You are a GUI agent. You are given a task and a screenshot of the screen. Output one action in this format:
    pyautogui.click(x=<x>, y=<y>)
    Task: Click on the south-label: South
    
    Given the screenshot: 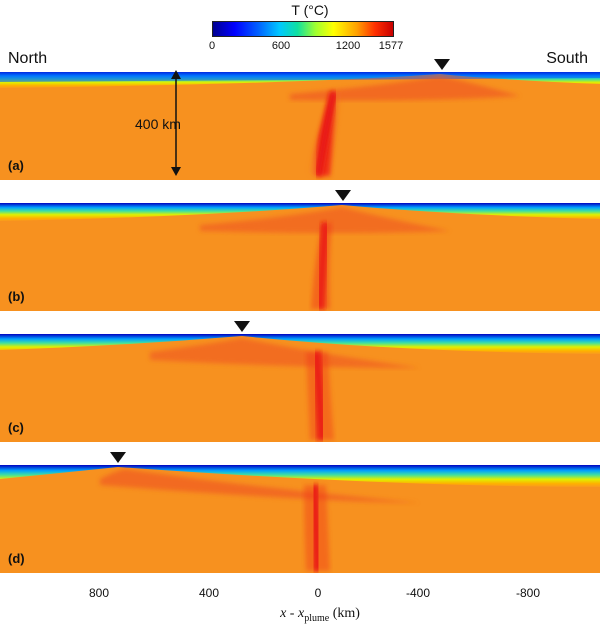 What is the action you would take?
    pyautogui.click(x=567, y=58)
    